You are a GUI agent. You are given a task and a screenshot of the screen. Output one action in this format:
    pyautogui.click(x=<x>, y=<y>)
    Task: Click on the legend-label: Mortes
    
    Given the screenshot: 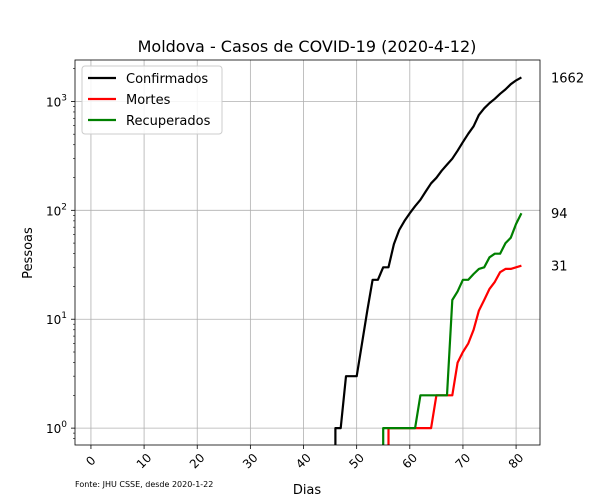 What is the action you would take?
    pyautogui.click(x=148, y=100)
    